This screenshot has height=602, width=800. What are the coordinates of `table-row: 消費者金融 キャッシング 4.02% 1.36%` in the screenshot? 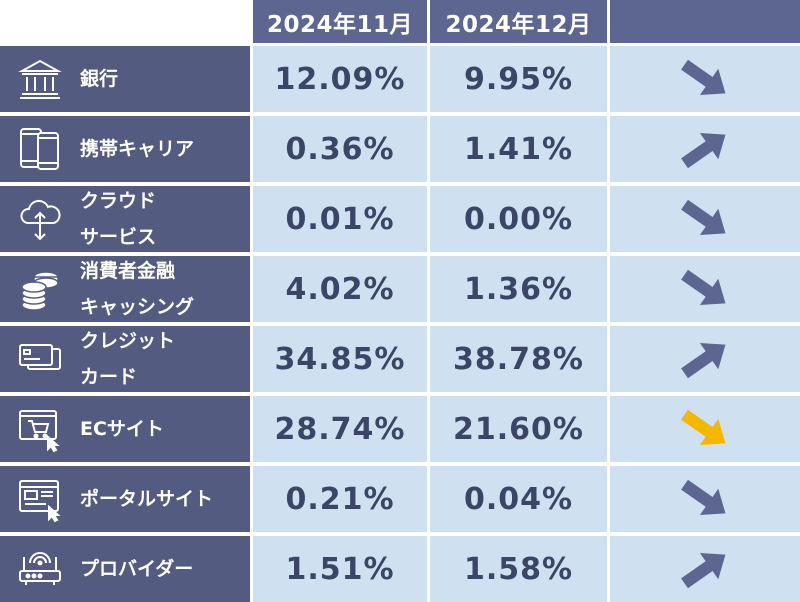 It's located at (400, 289).